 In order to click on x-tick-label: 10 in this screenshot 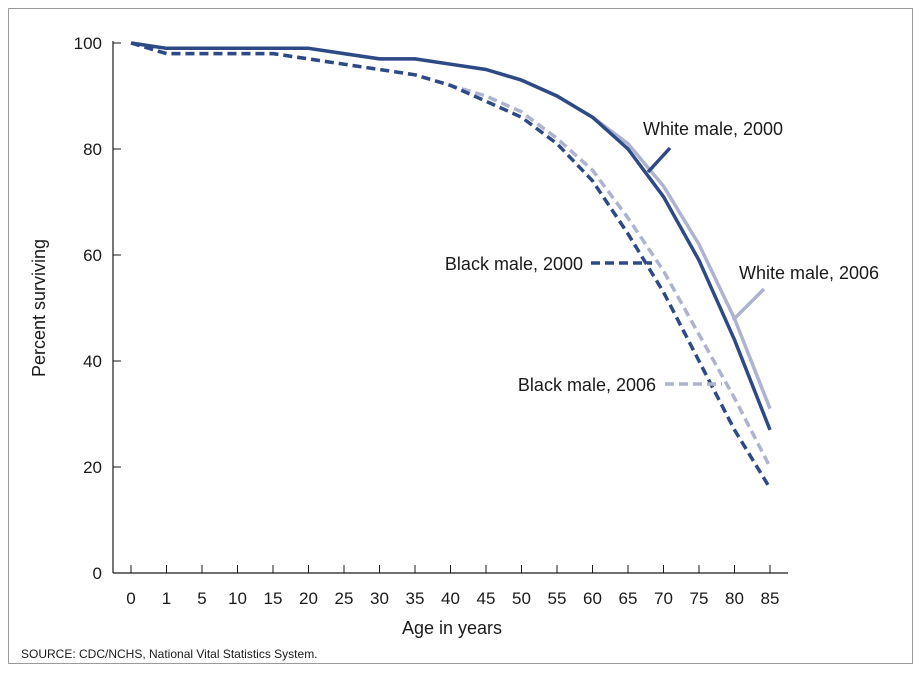, I will do `click(237, 598)`.